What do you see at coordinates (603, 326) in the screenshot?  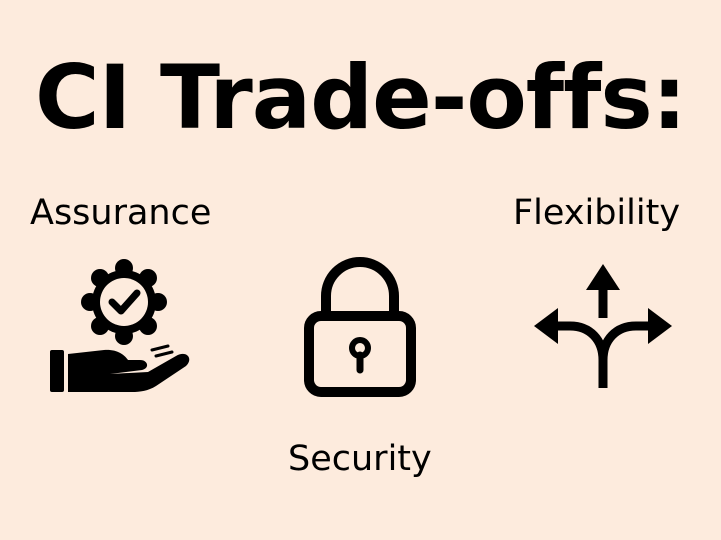 I see `branching-arrows-icon` at bounding box center [603, 326].